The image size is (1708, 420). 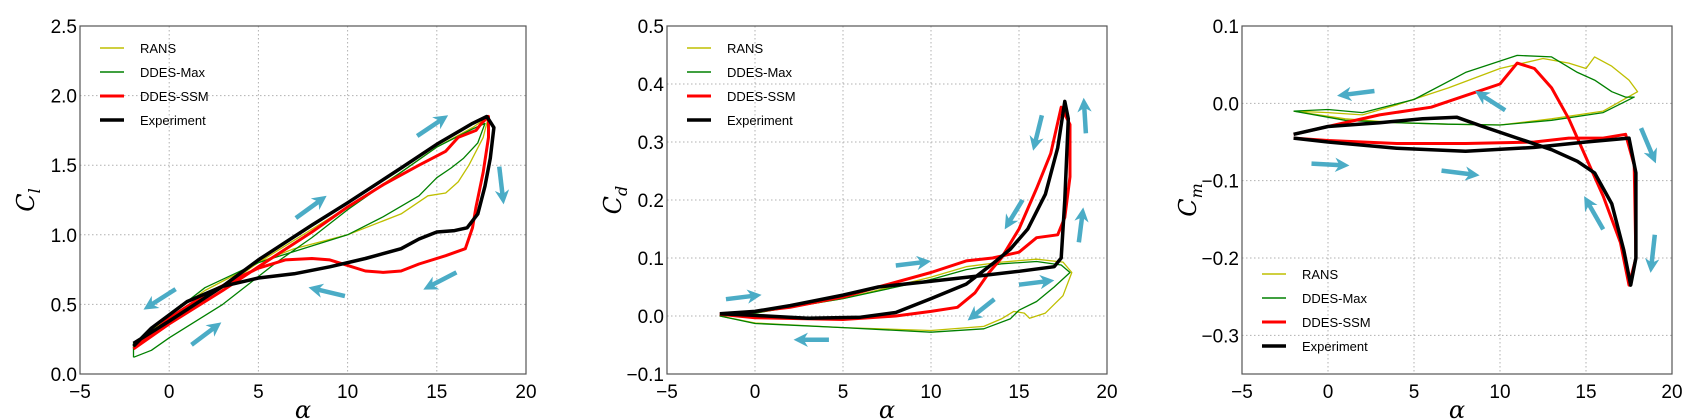 I want to click on series-line-ddes-max, so click(x=1464, y=90).